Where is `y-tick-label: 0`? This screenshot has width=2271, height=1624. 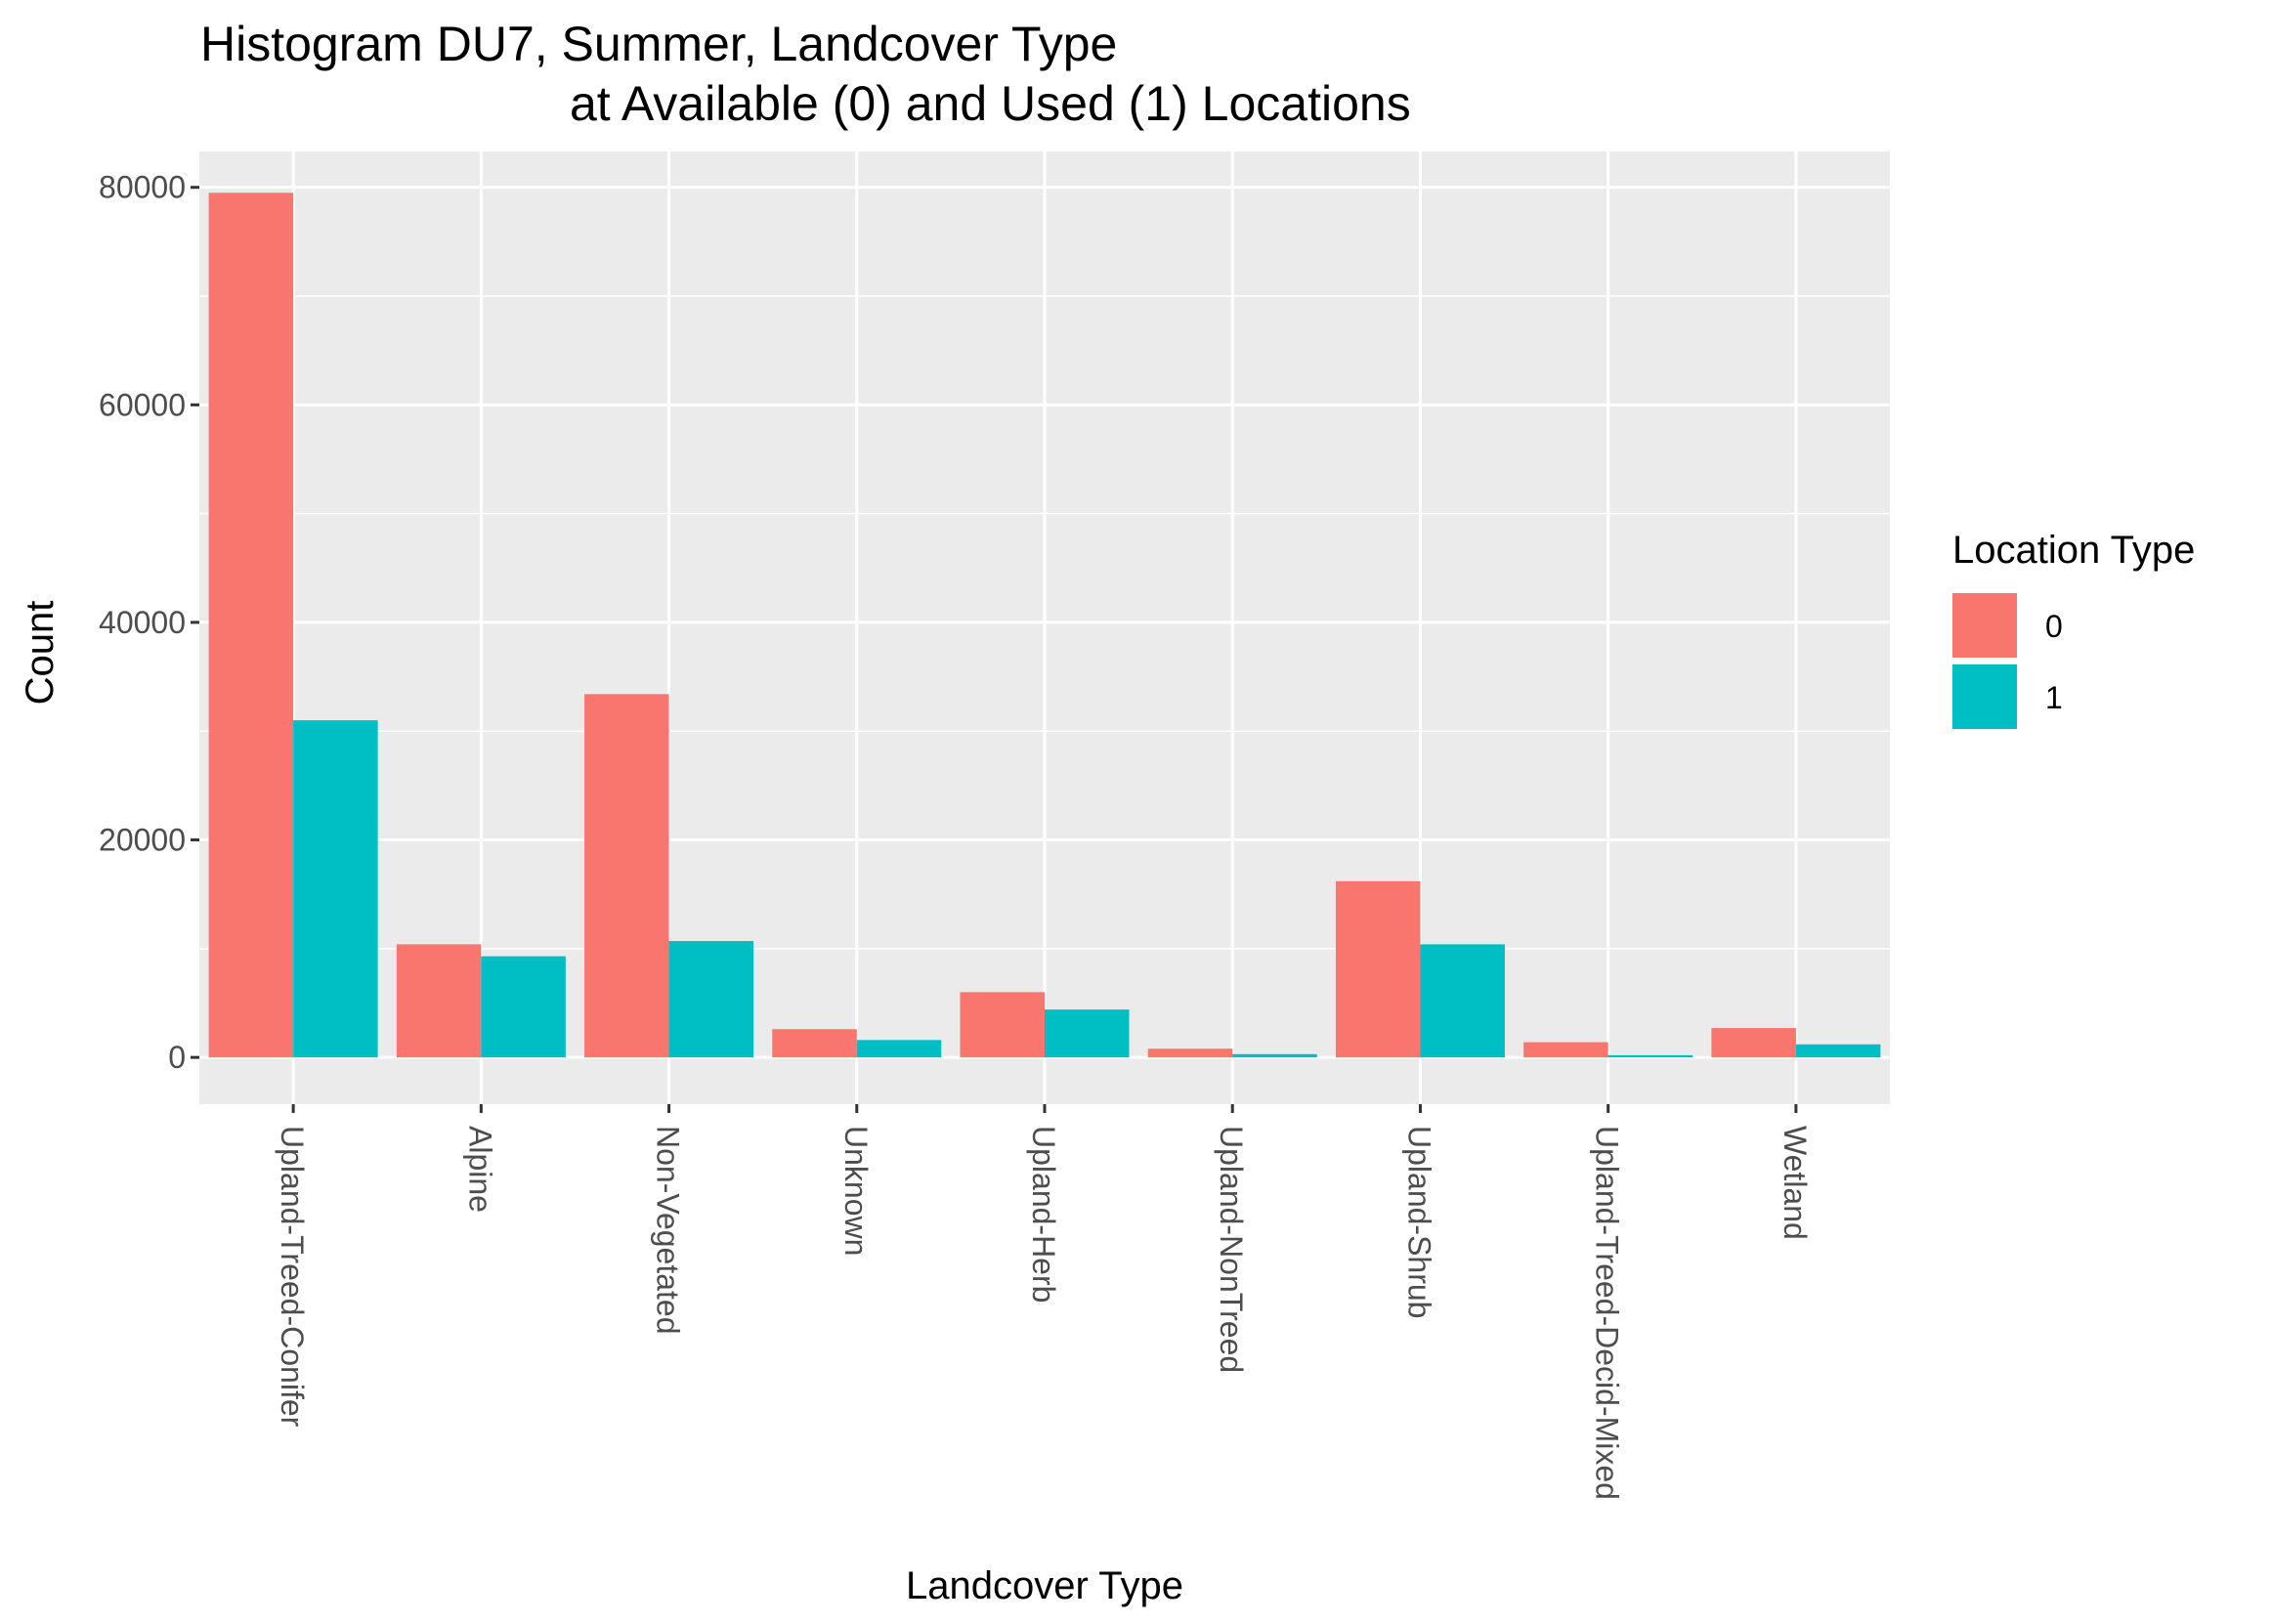
y-tick-label: 0 is located at coordinates (177, 1057).